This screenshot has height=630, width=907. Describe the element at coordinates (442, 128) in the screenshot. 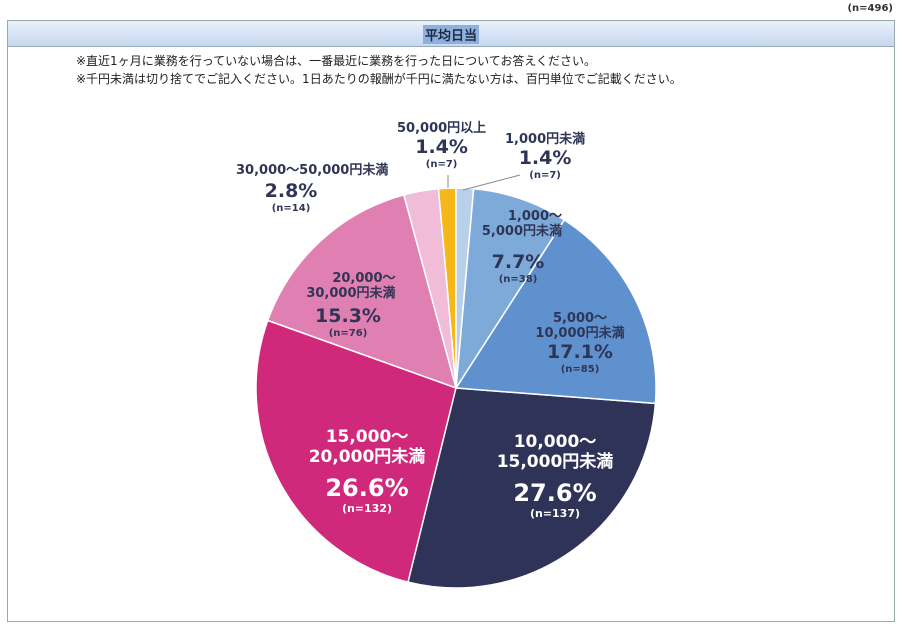

I see `slice-category: 50,000円以上` at that location.